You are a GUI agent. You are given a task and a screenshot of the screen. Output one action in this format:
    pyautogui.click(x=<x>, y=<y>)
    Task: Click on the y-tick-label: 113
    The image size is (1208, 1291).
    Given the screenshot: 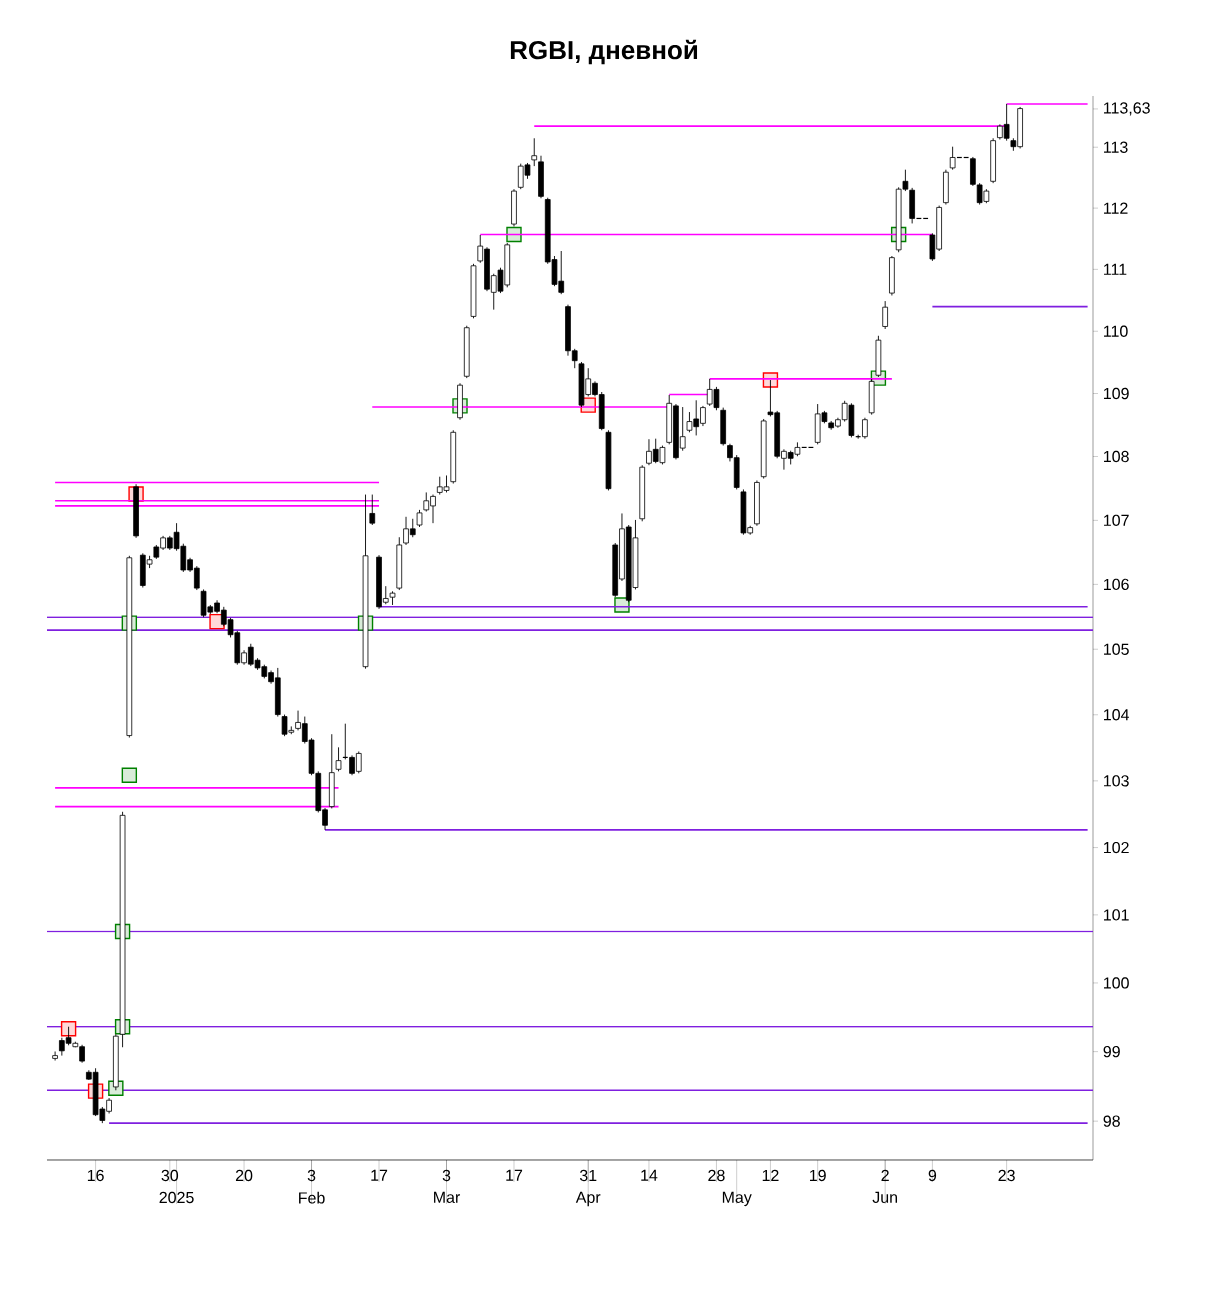 What is the action you would take?
    pyautogui.click(x=1116, y=147)
    